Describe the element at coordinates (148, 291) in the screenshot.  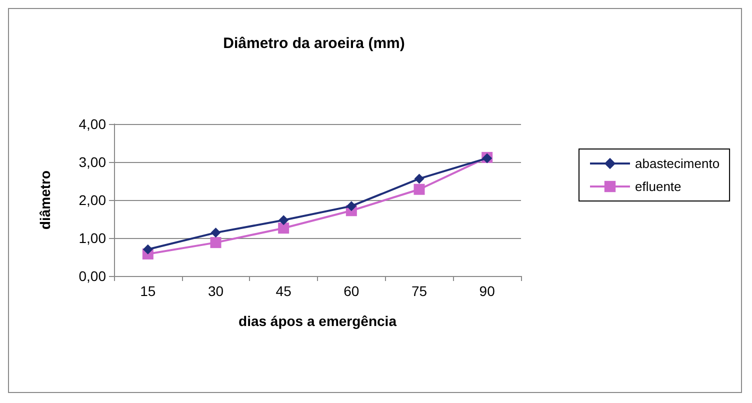
I see `x-tick-label: 15` at that location.